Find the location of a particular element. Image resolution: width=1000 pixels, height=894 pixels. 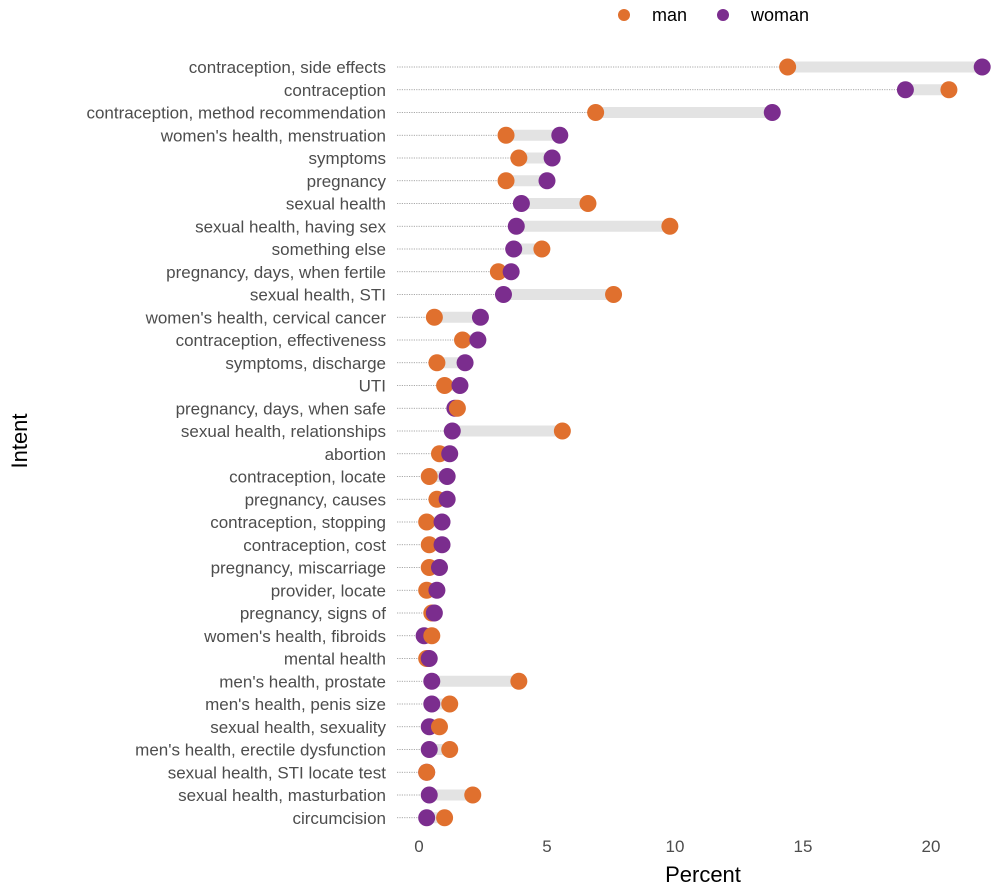

category-label-pregnancy-days-when-safe: pregnancy, days, when safe is located at coordinates (281, 408).